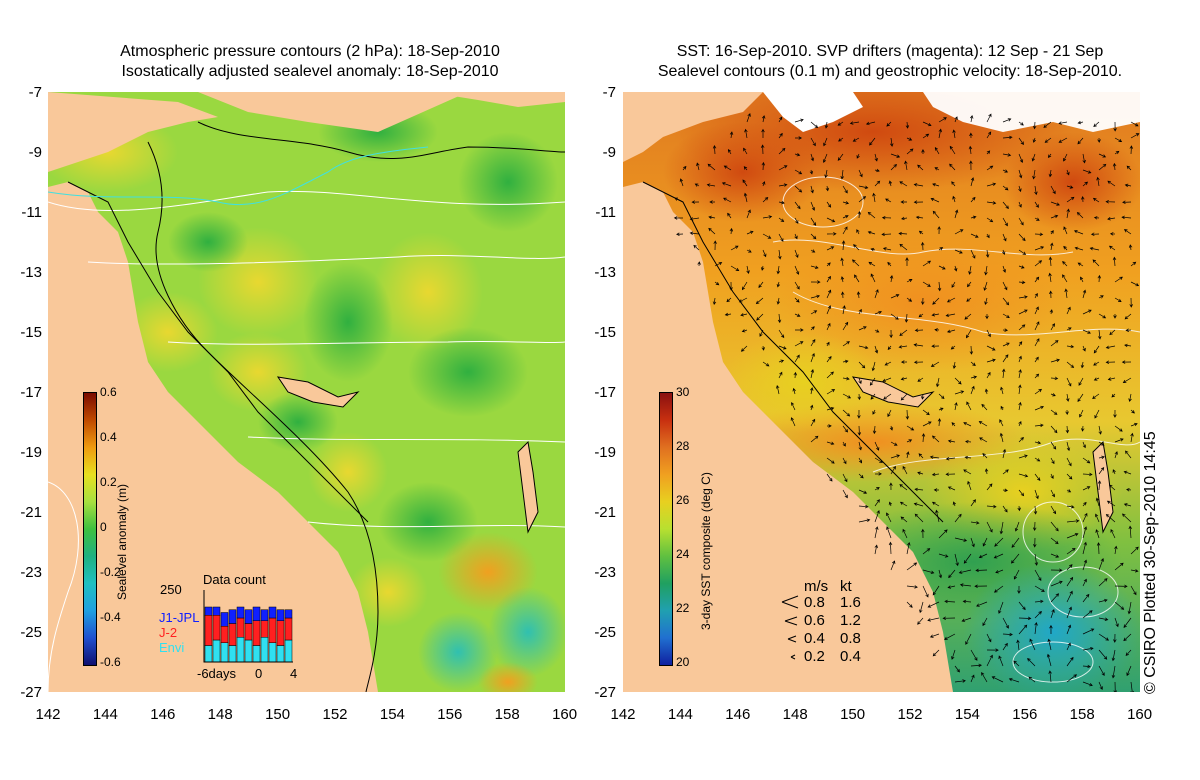  What do you see at coordinates (248, 626) in the screenshot?
I see `data-count-bar-chart` at bounding box center [248, 626].